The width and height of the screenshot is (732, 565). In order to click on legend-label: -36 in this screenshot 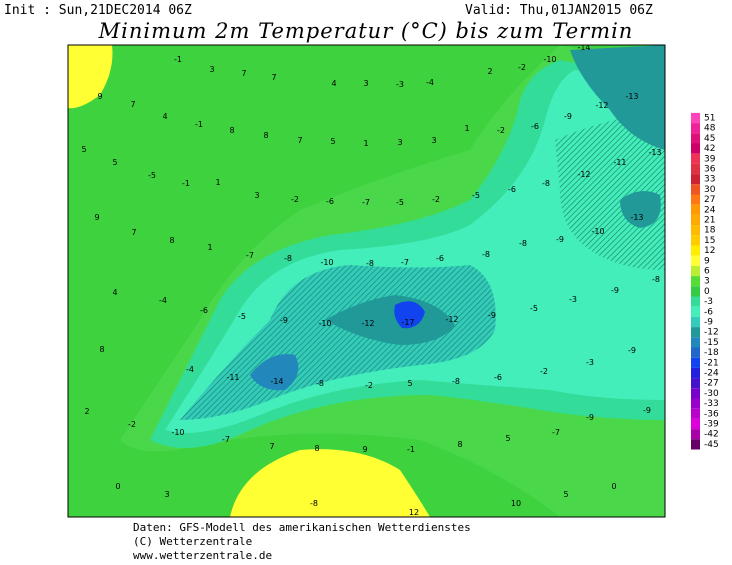, I will do `click(711, 414)`.